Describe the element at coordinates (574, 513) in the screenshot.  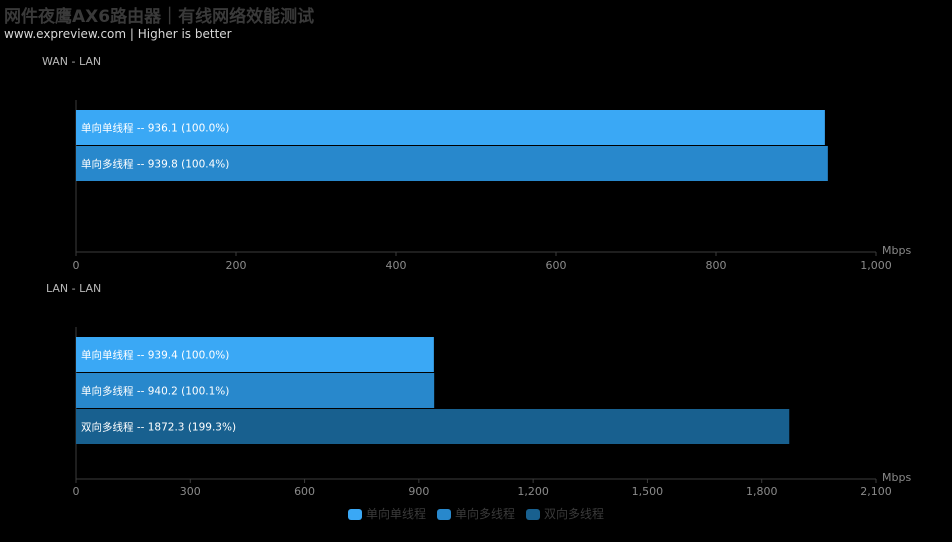
I see `legend-label: 双向多线程` at that location.